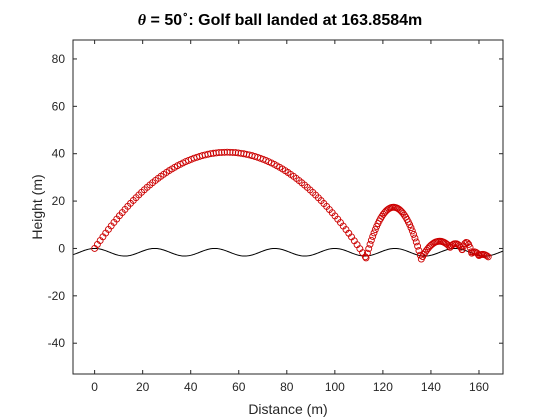 The width and height of the screenshot is (560, 420). What do you see at coordinates (57, 343) in the screenshot?
I see `y-tick-label: -40` at bounding box center [57, 343].